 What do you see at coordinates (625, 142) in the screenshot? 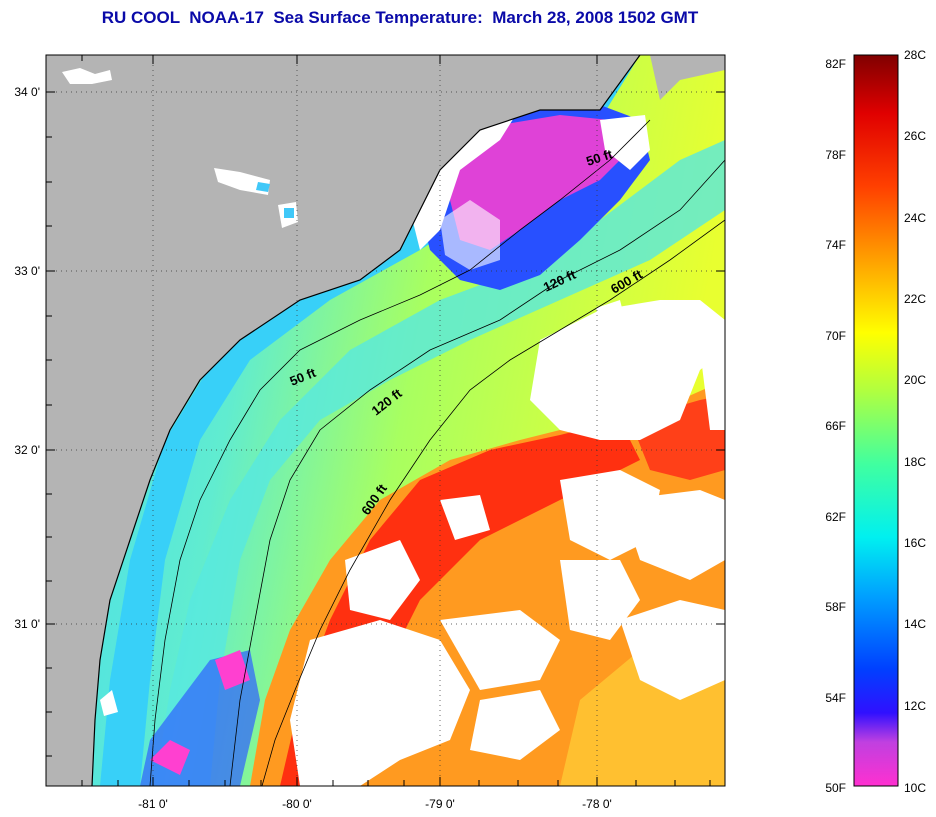
I see `cloud-patch` at bounding box center [625, 142].